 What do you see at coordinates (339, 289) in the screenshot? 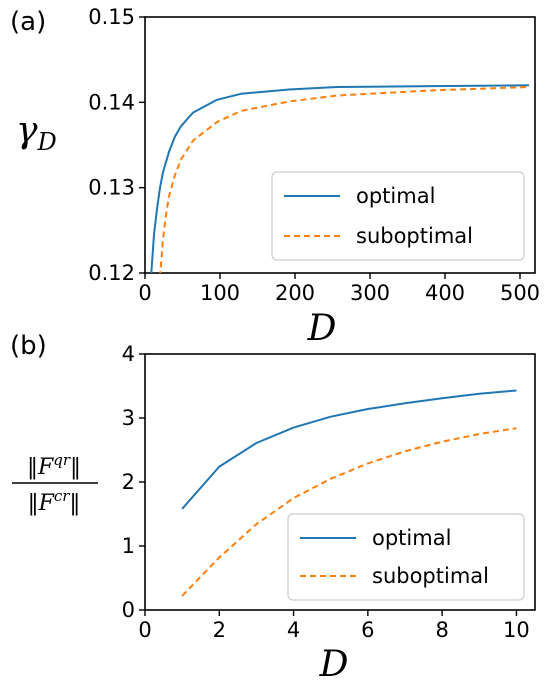
I see `panel-a-x-ticks: 0 100 200 300 400 500` at bounding box center [339, 289].